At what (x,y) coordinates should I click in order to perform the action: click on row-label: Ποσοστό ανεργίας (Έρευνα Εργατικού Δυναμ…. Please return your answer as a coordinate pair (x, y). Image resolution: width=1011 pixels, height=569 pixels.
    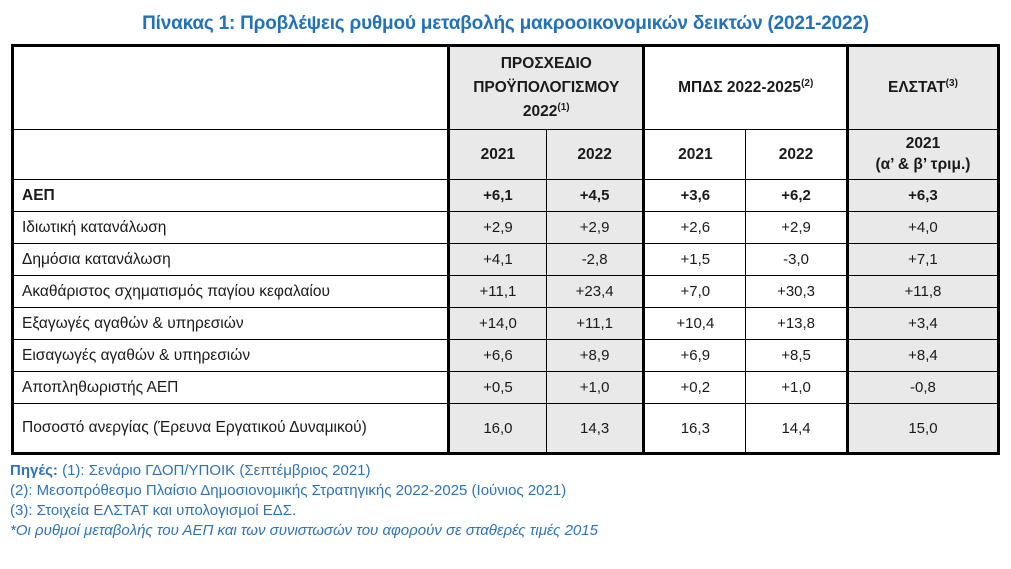
    Looking at the image, I should click on (230, 428).